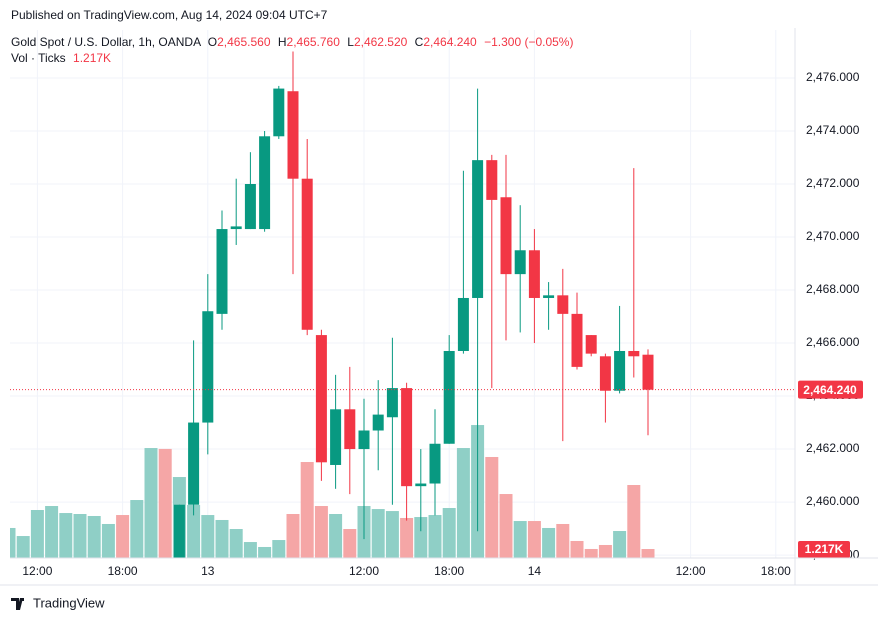 The width and height of the screenshot is (878, 621). Describe the element at coordinates (833, 501) in the screenshot. I see `y-tick-label: 2,460.000` at that location.